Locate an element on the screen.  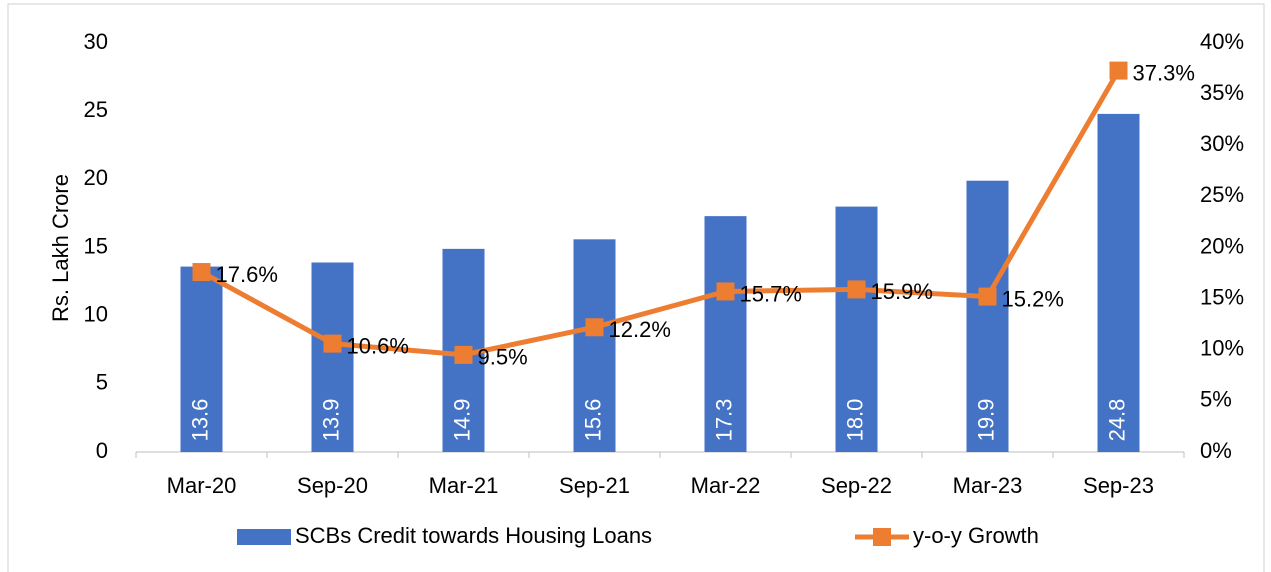
y2-tick-label: 20% is located at coordinates (1222, 245).